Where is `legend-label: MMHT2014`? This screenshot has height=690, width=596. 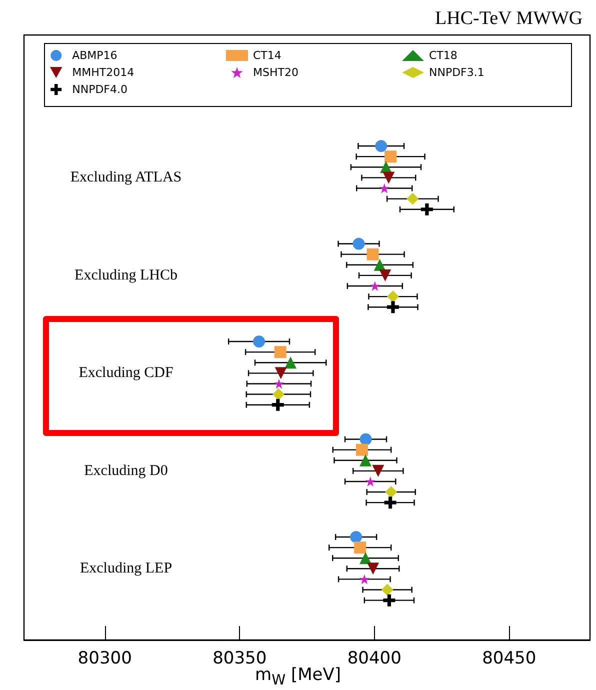 legend-label: MMHT2014 is located at coordinates (103, 72).